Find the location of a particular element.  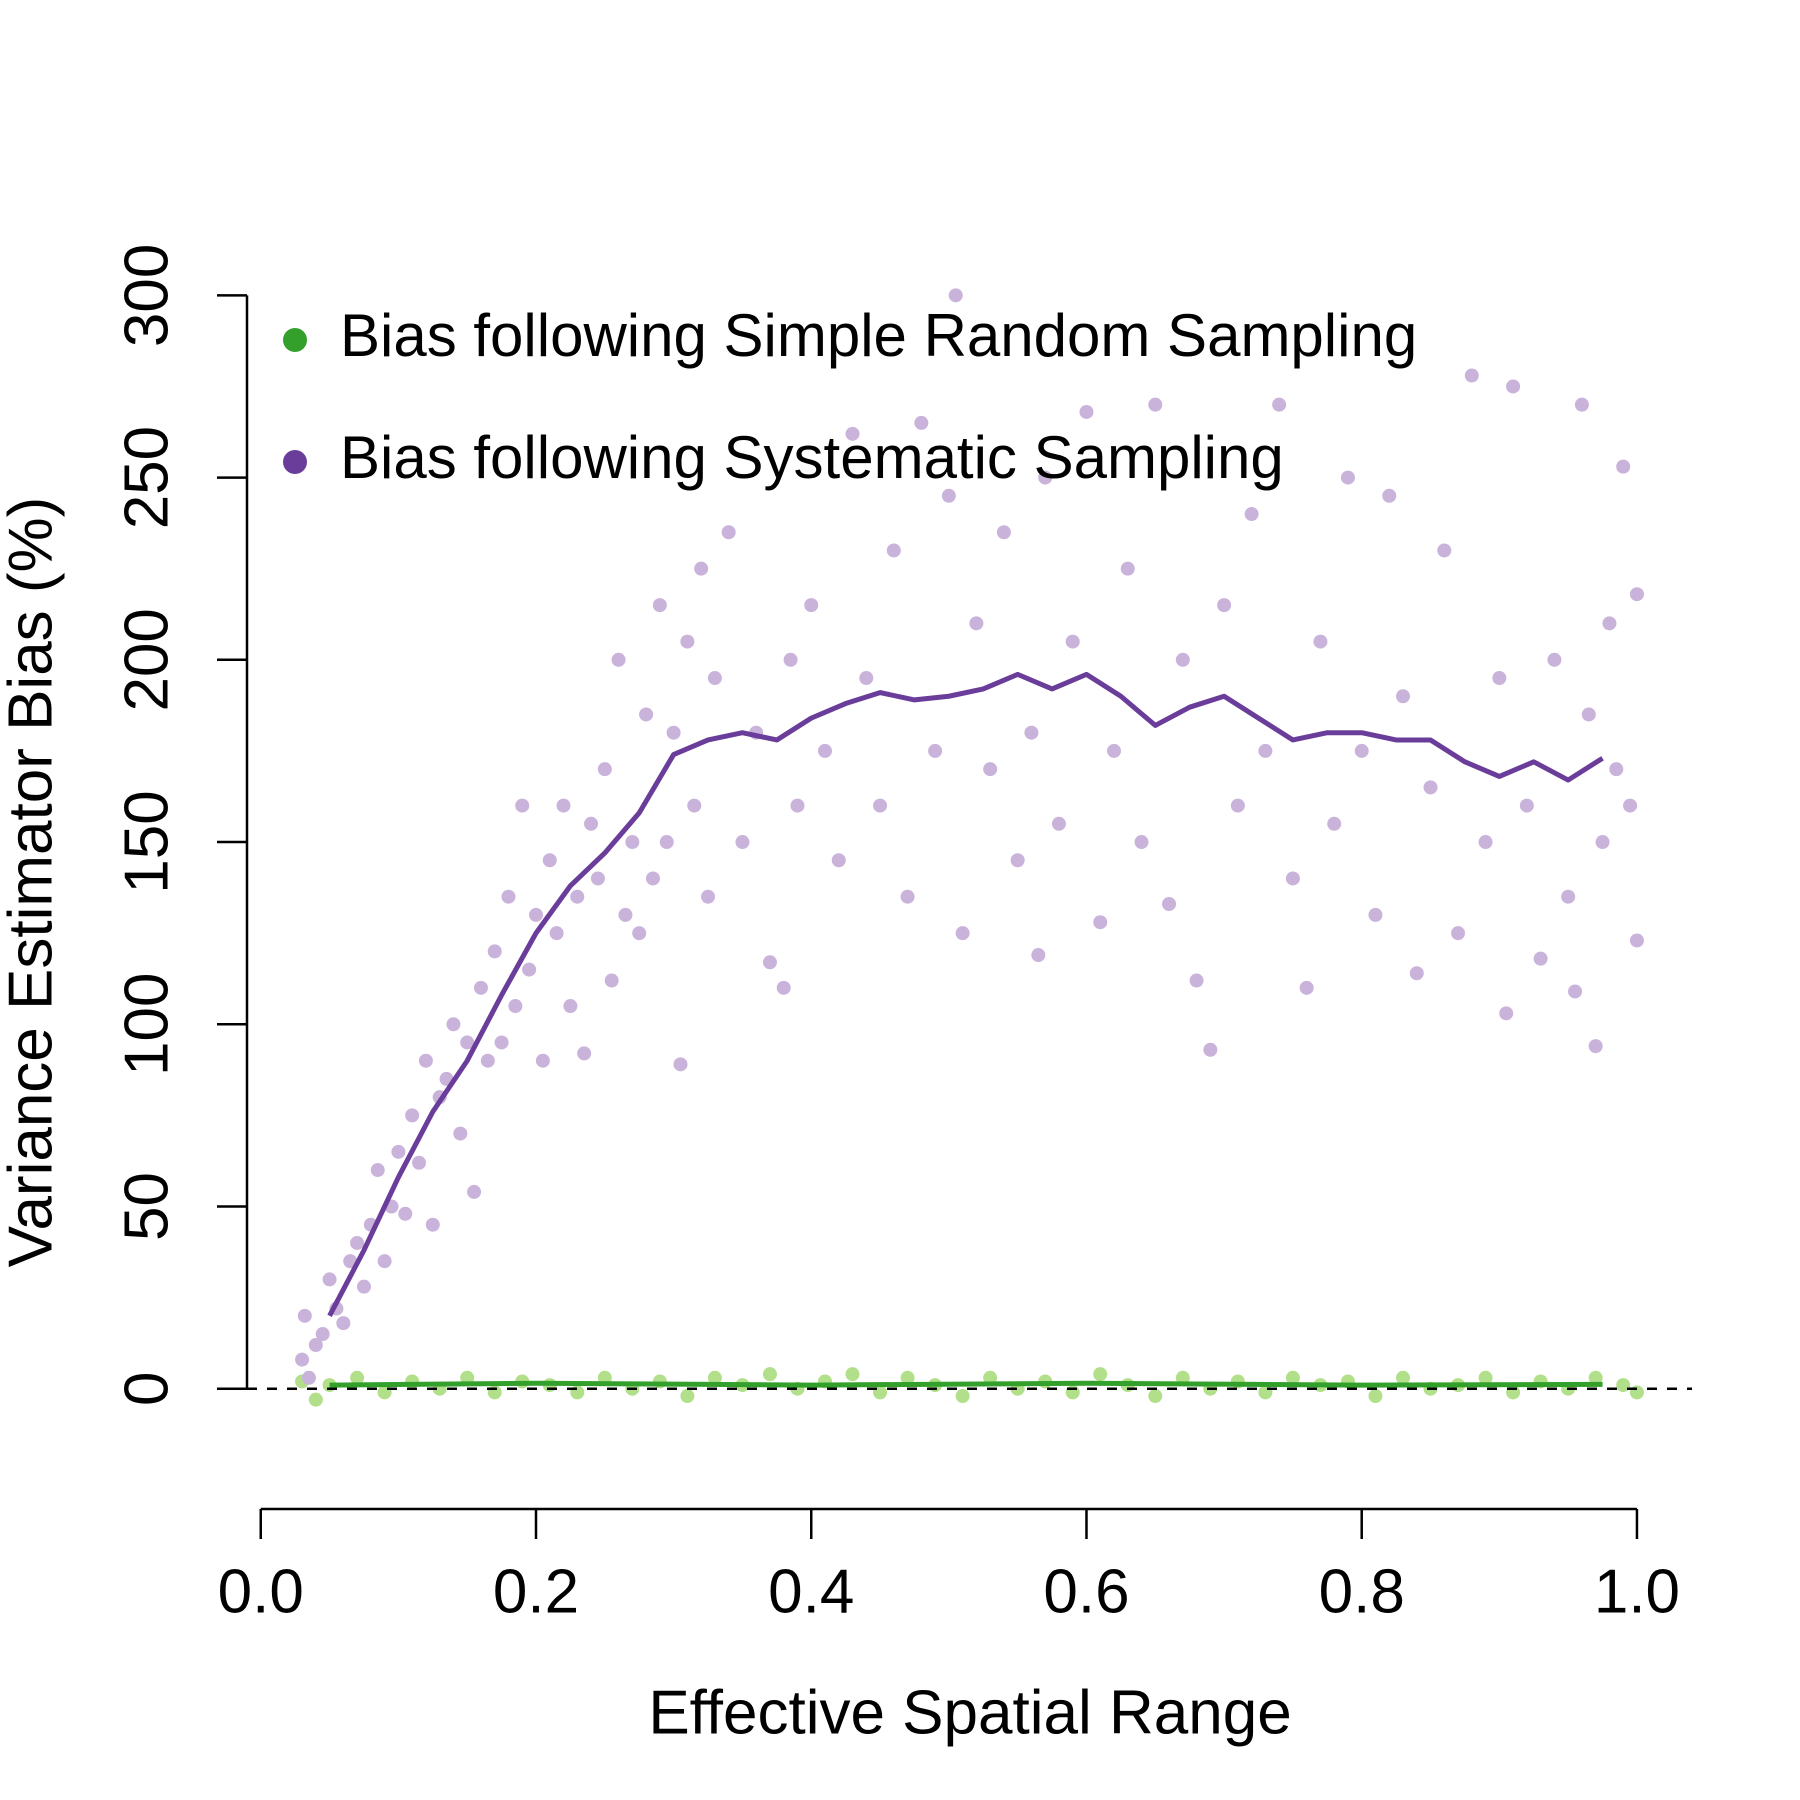

y-tick-label: 100 is located at coordinates (146, 1024).